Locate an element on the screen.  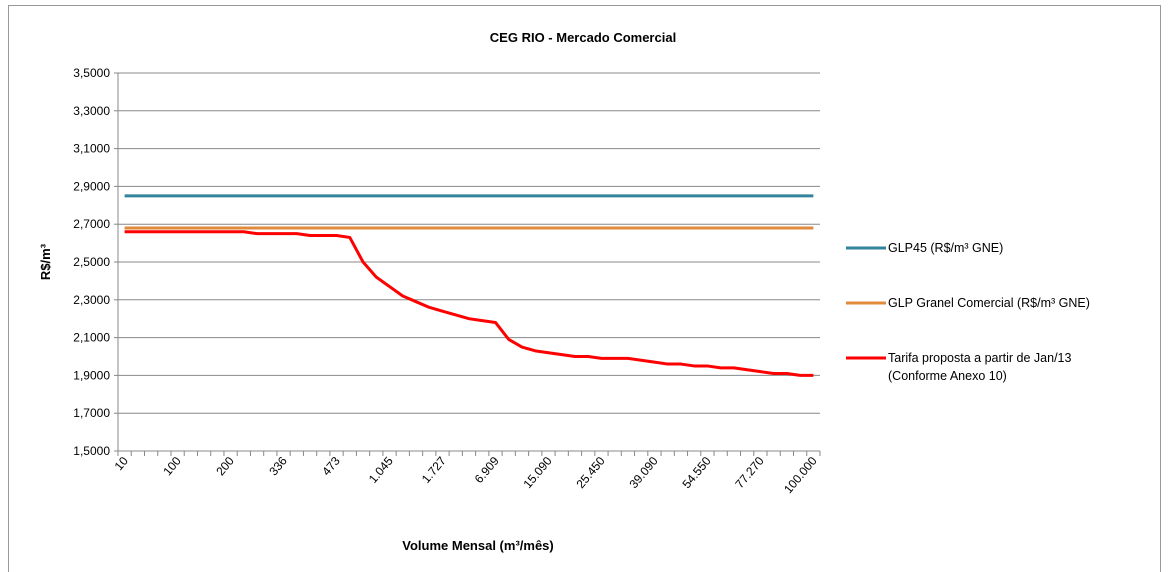
x-axis-title: Volume Mensal (m³/mês) is located at coordinates (477, 545).